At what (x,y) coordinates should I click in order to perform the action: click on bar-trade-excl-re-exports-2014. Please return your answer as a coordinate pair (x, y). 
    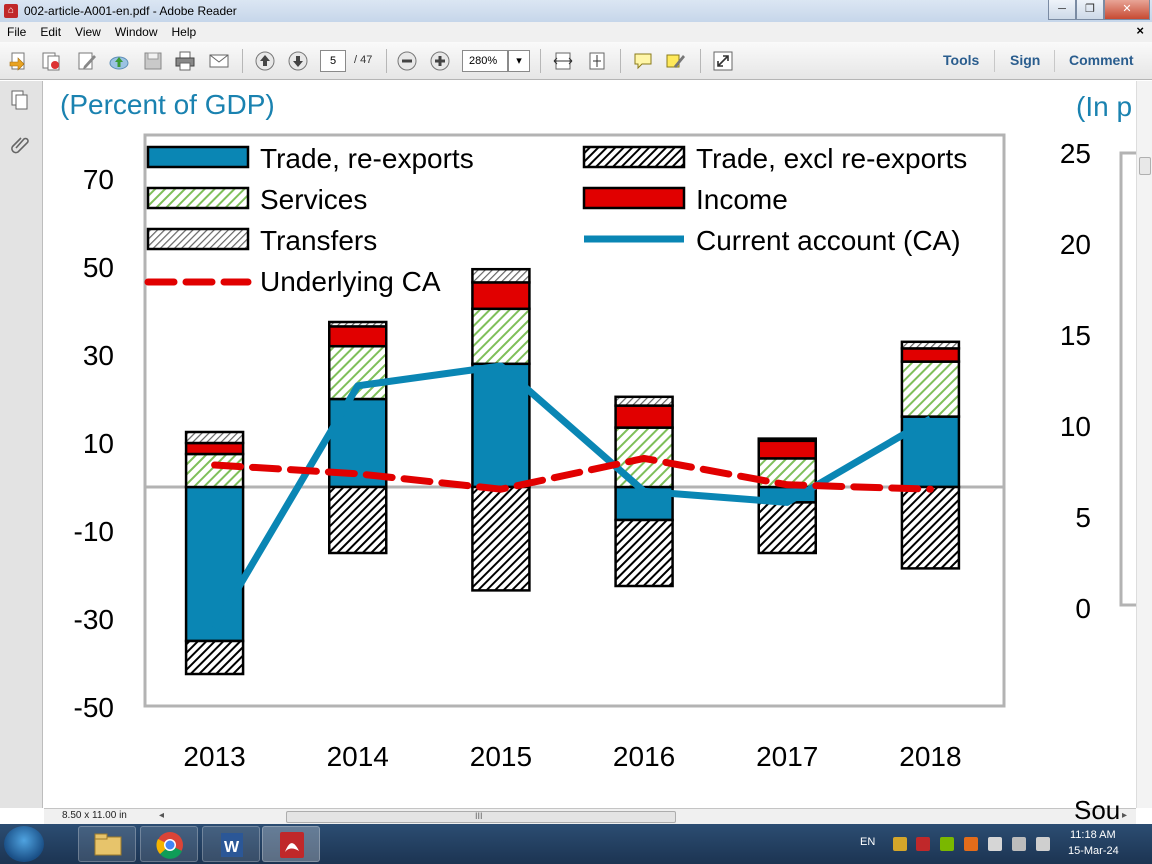
    Looking at the image, I should click on (358, 520).